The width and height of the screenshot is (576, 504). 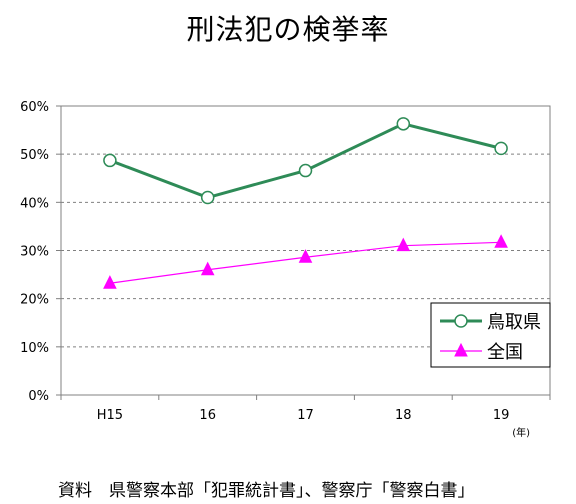 What do you see at coordinates (521, 432) in the screenshot?
I see `x-unit-label: (年)` at bounding box center [521, 432].